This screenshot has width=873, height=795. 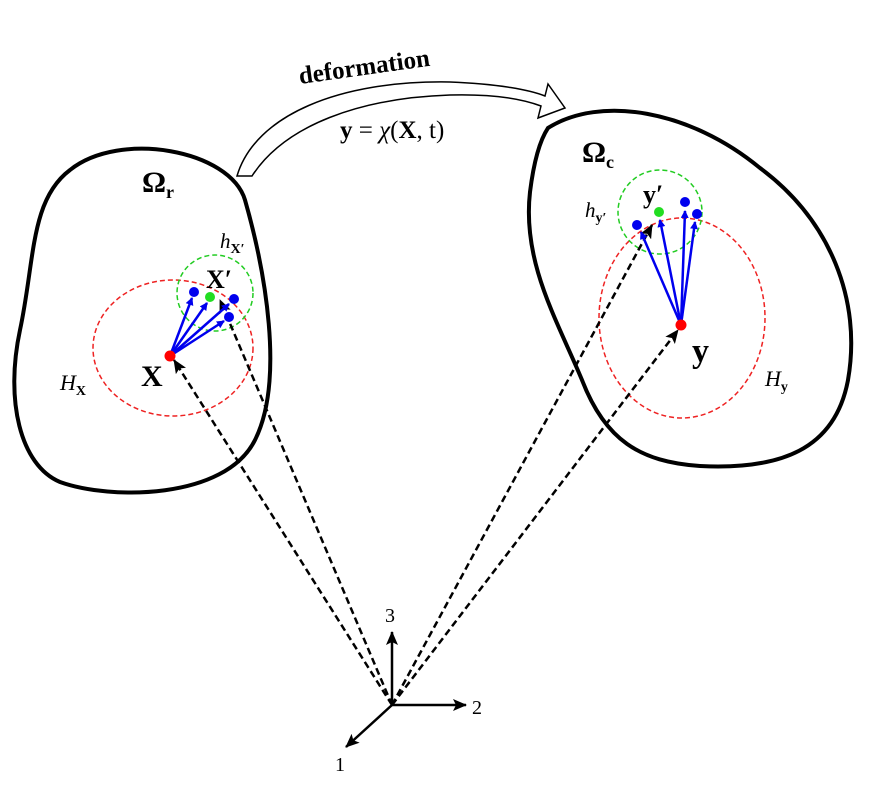 What do you see at coordinates (596, 212) in the screenshot?
I see `h-y-prime-label: hy′` at bounding box center [596, 212].